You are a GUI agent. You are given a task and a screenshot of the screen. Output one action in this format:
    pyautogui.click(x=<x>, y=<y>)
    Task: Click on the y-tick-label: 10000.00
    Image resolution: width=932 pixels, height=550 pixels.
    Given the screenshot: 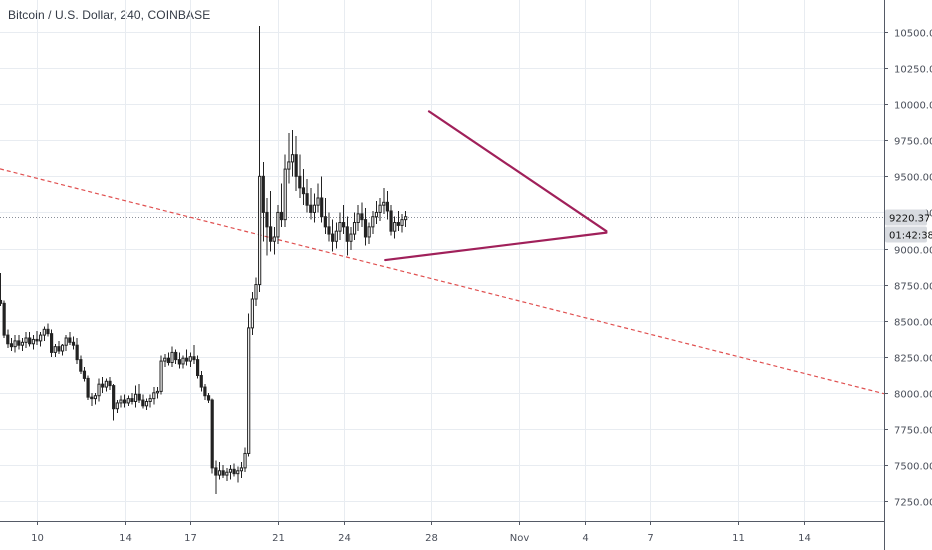 What is the action you would take?
    pyautogui.click(x=913, y=106)
    